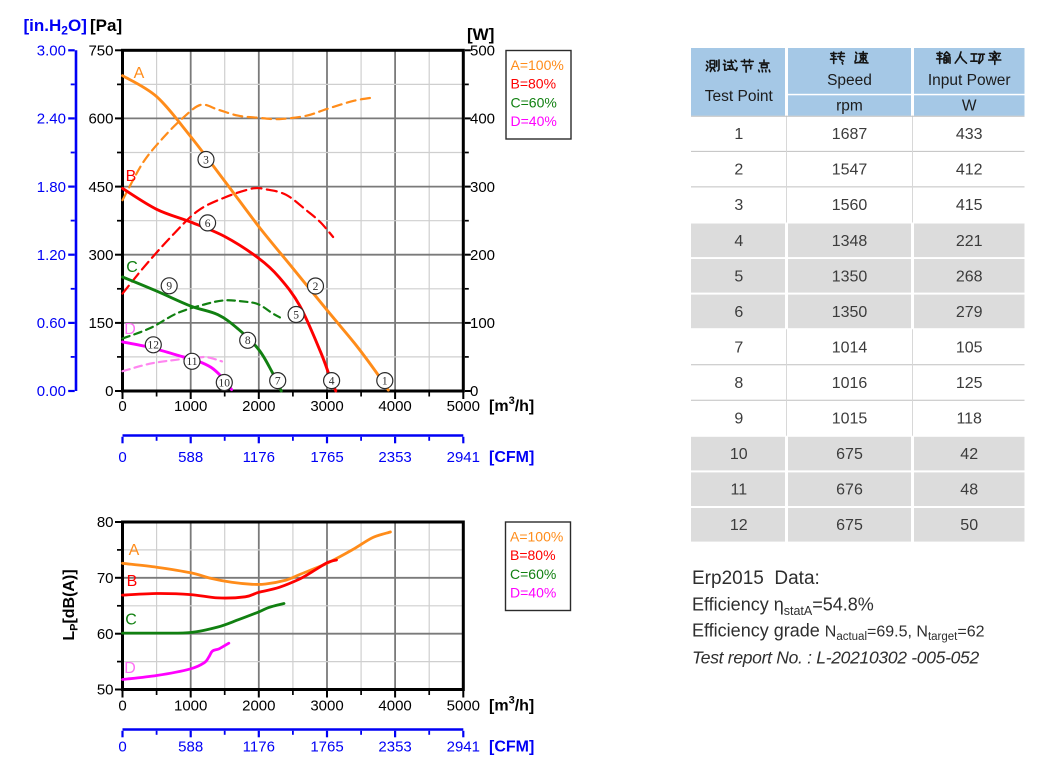 Image resolution: width=1049 pixels, height=775 pixels. I want to click on svg-text: 268, so click(969, 276).